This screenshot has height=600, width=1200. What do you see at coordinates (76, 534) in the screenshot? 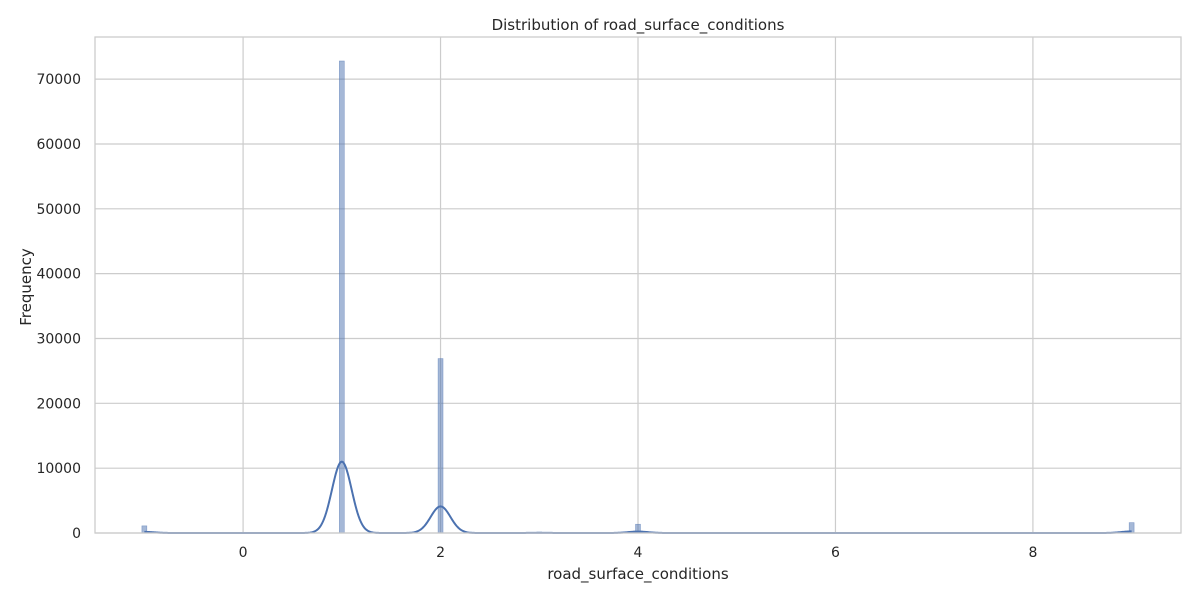
I see `y-tick-label: 0` at bounding box center [76, 534].